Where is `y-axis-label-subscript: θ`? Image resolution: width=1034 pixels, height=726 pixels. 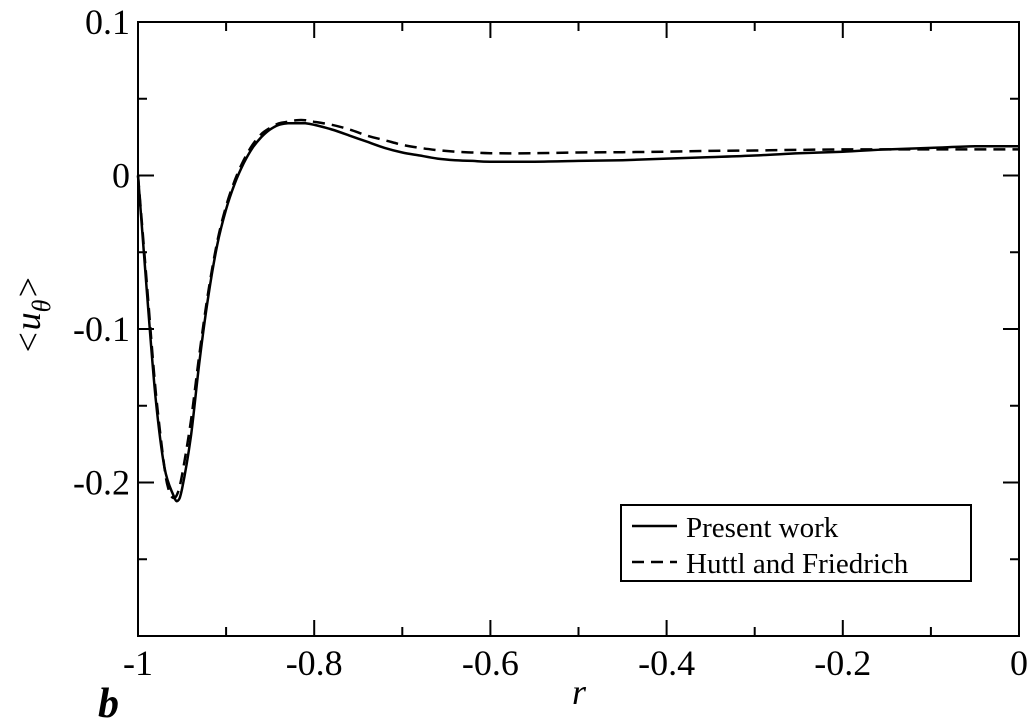 y-axis-label-subscript: θ is located at coordinates (41, 305).